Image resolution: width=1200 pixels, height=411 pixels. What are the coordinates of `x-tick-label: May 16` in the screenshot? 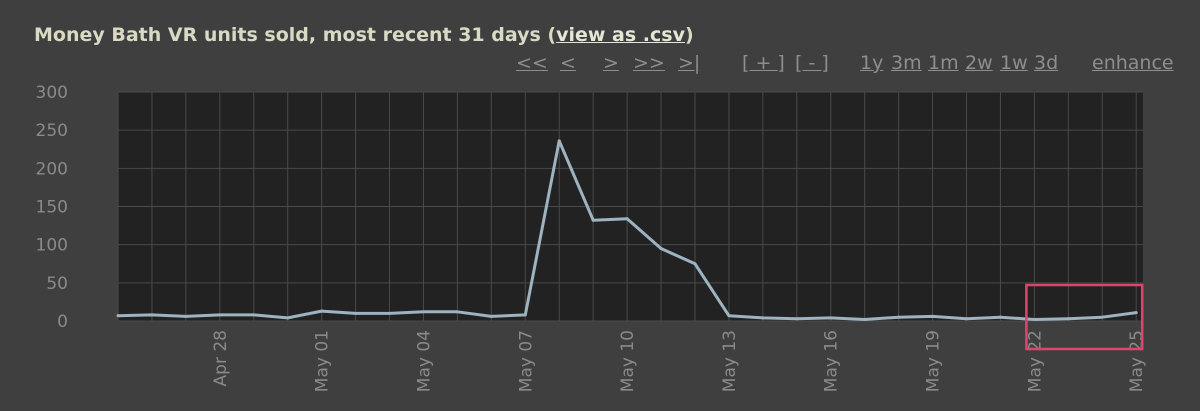 It's located at (832, 361).